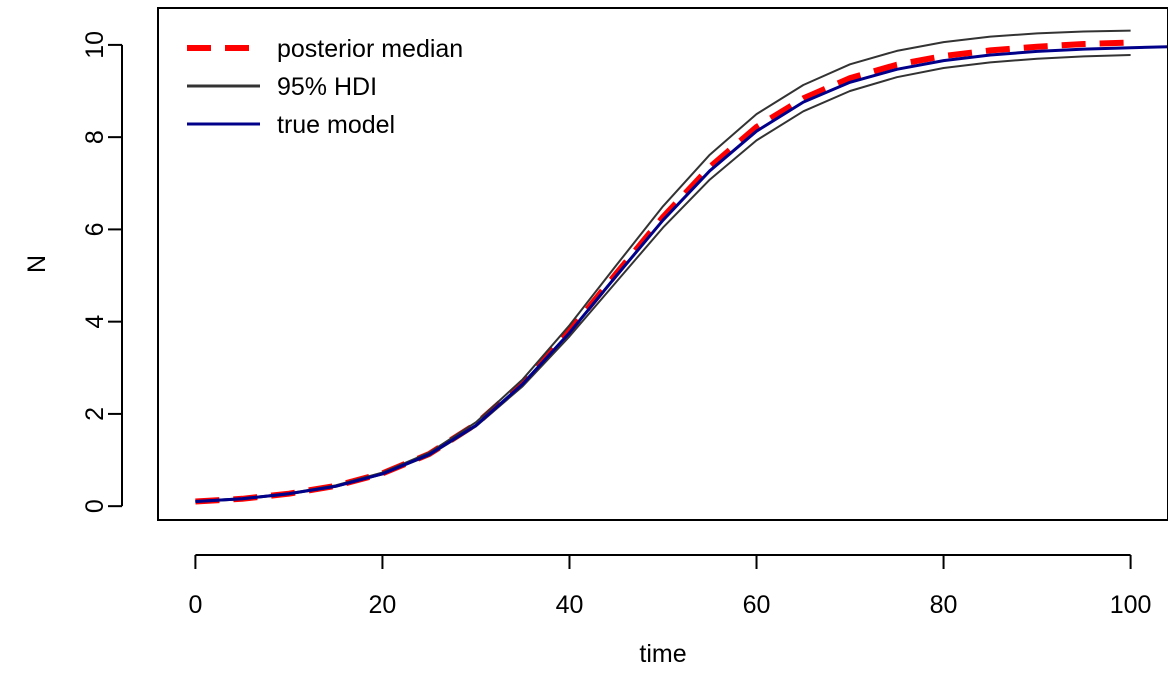 The width and height of the screenshot is (1168, 675). Describe the element at coordinates (95, 45) in the screenshot. I see `y-tick-label: 10` at that location.